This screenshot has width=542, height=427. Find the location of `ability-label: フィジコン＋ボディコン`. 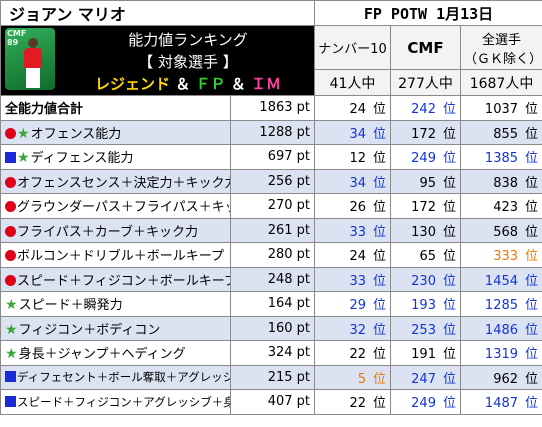

ability-label: フィジコン＋ボディコン is located at coordinates (89, 330).